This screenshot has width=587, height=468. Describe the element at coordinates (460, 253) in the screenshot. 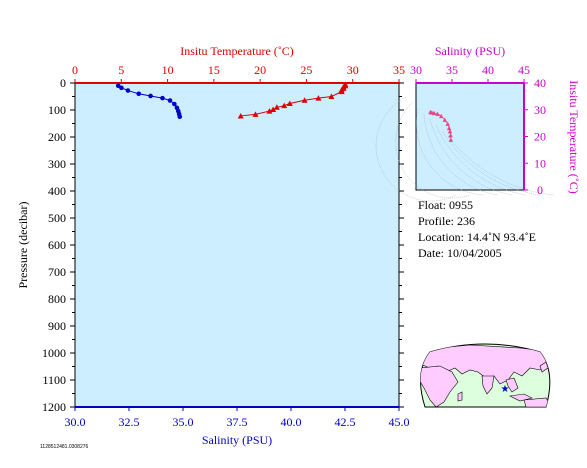

I see `date-text: Date: 10/04/2005` at that location.